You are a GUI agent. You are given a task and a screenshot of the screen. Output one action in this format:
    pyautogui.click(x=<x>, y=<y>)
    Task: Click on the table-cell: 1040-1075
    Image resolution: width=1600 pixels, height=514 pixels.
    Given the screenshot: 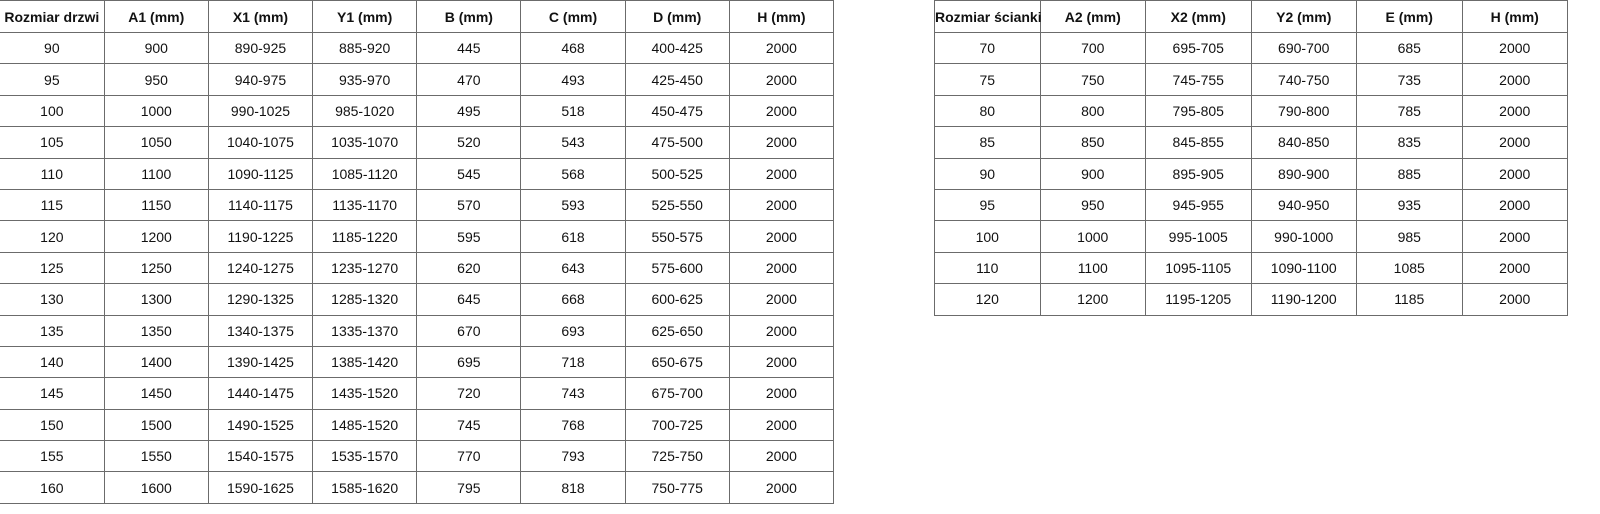 What is the action you would take?
    pyautogui.click(x=260, y=142)
    